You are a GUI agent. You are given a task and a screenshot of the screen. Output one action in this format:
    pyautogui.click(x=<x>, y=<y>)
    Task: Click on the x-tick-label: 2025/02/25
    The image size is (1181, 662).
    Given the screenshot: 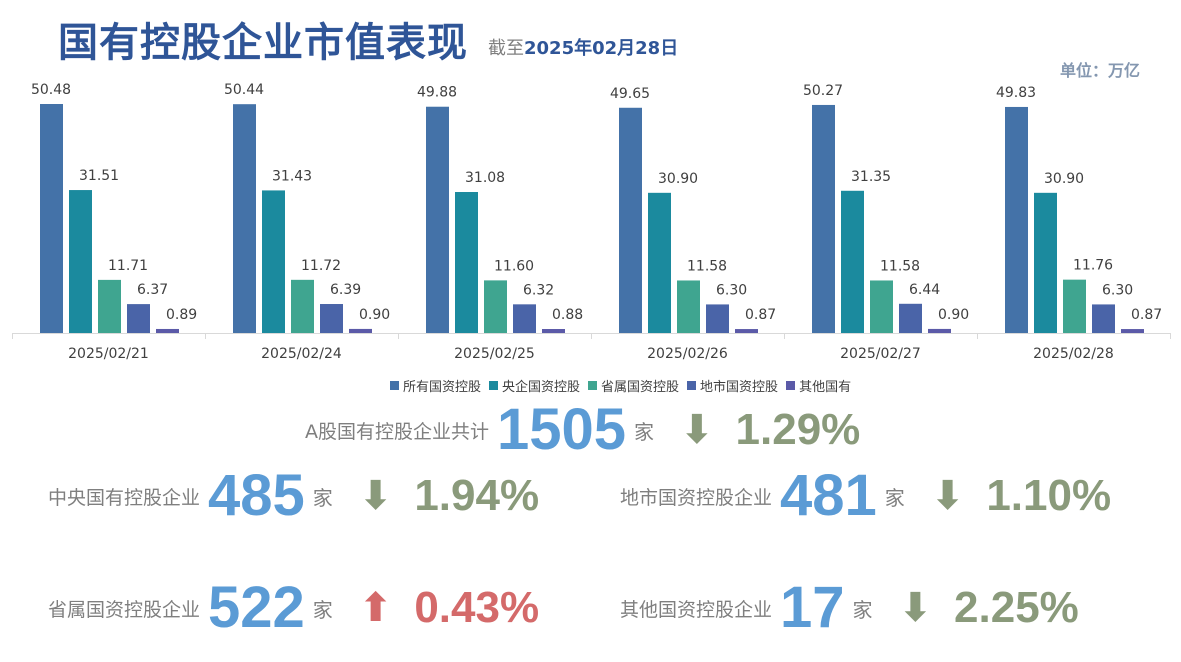 What is the action you would take?
    pyautogui.click(x=494, y=354)
    